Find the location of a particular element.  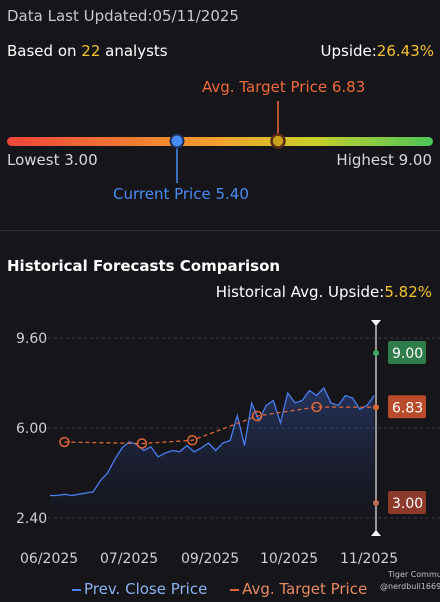

avg-target-label: Avg. Target Price 6.83 is located at coordinates (284, 87).